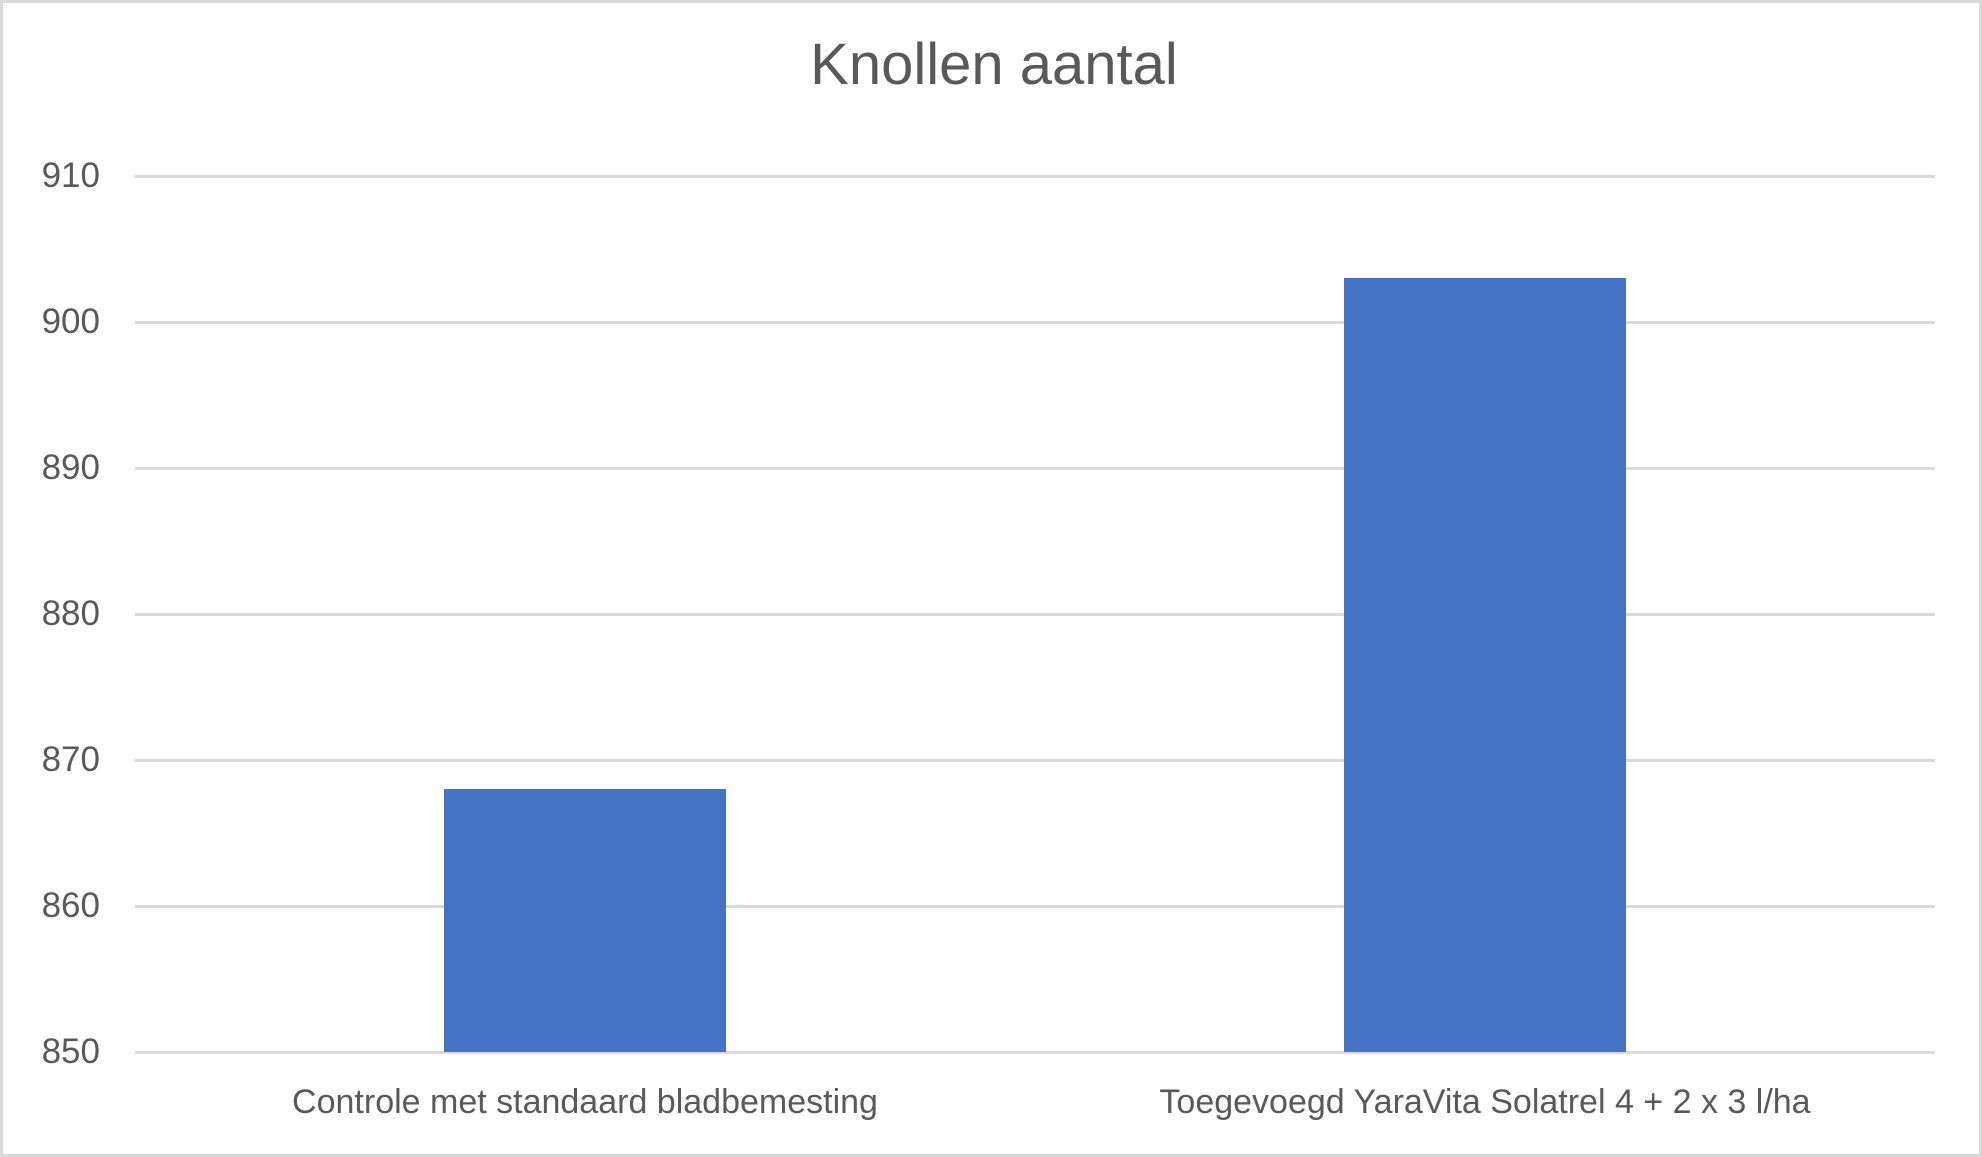  What do you see at coordinates (70, 321) in the screenshot?
I see `y-tick-label: 900` at bounding box center [70, 321].